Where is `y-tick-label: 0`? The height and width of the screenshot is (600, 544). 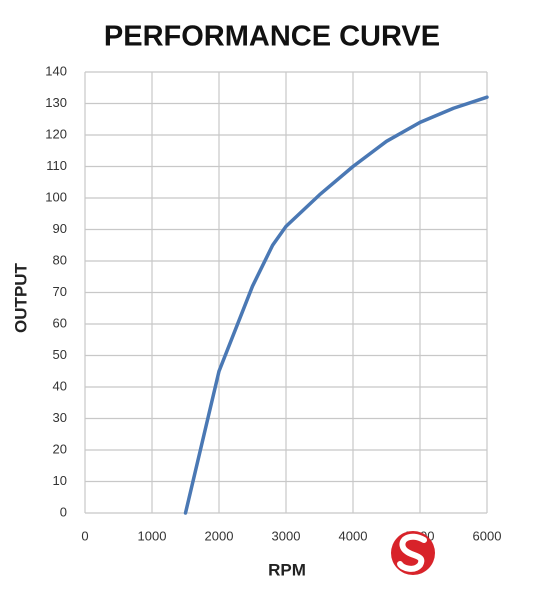
y-tick-label: 0 is located at coordinates (63, 511).